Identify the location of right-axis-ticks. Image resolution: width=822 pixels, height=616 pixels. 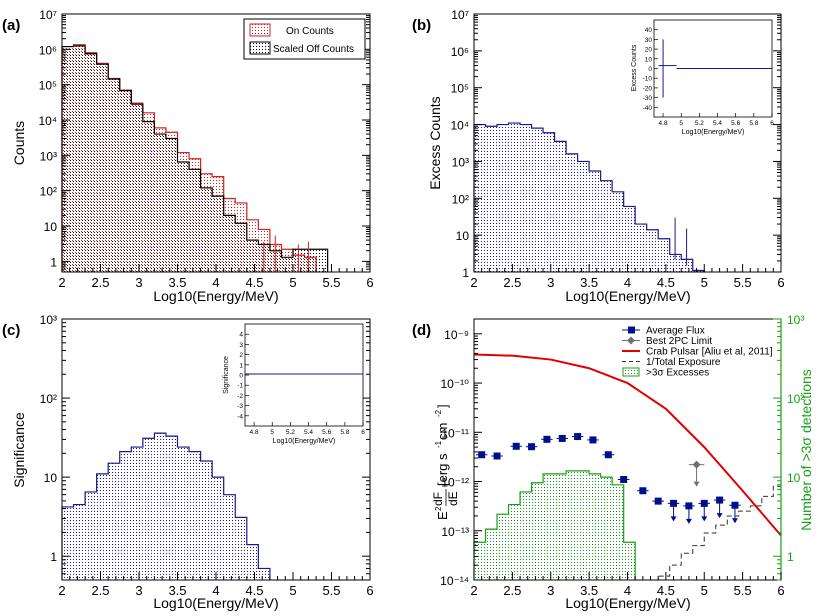
(777, 449).